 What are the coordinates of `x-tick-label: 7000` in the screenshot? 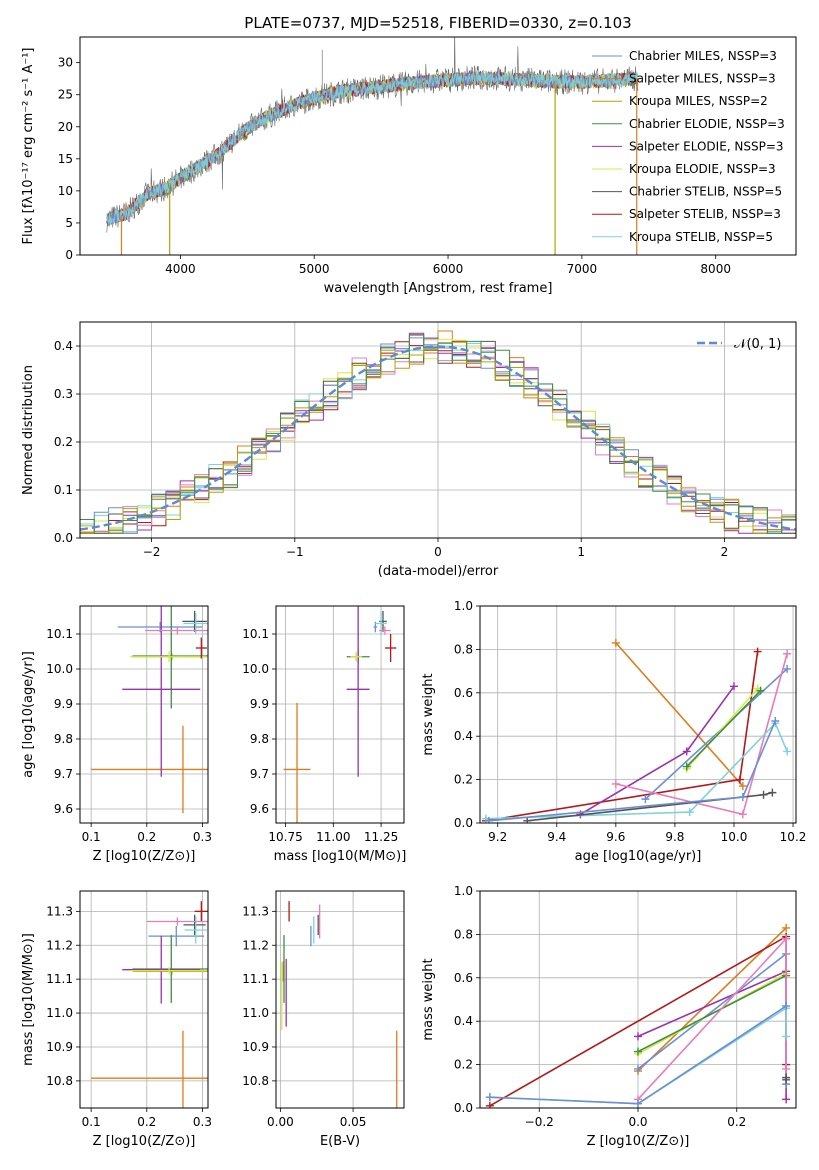 It's located at (582, 269).